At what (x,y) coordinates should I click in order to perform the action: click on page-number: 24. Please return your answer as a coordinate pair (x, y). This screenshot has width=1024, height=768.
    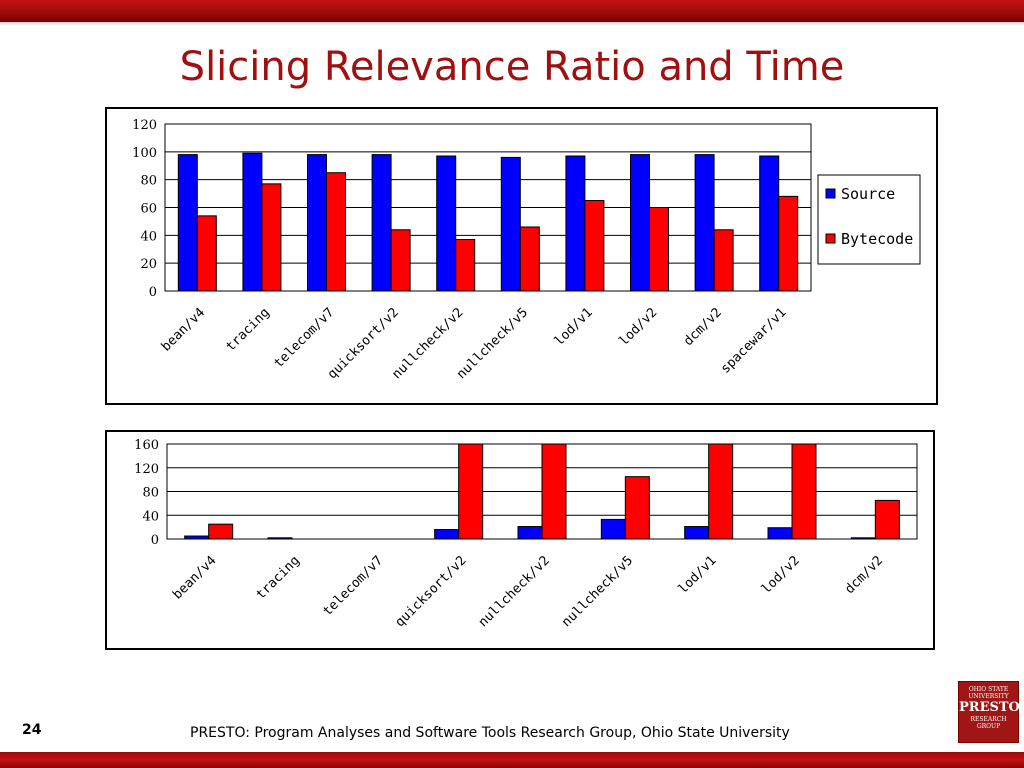
    Looking at the image, I should click on (32, 730).